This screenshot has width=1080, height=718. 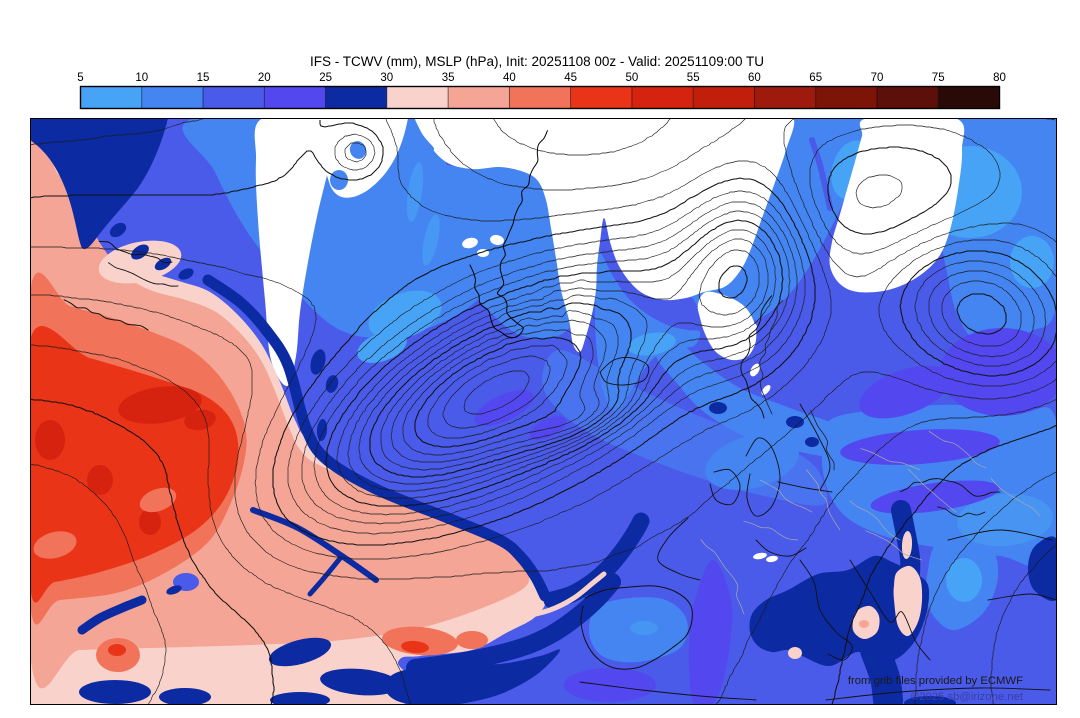 What do you see at coordinates (203, 78) in the screenshot?
I see `svg-text: 15` at bounding box center [203, 78].